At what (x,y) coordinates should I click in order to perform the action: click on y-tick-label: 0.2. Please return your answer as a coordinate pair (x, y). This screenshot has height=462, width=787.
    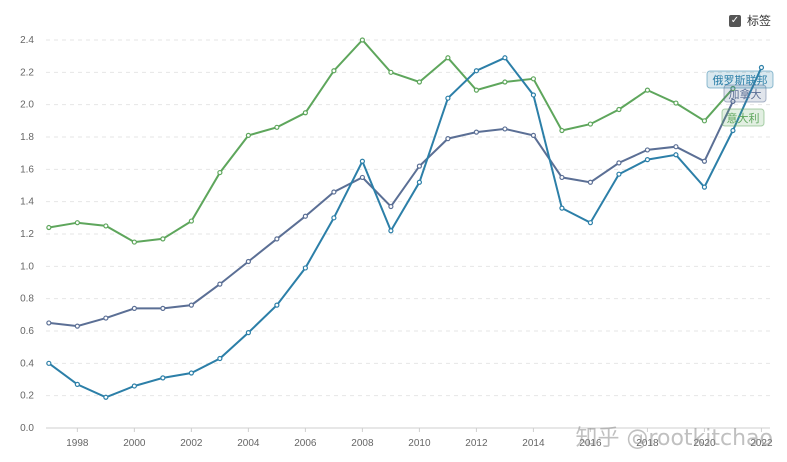
    Looking at the image, I should click on (27, 396).